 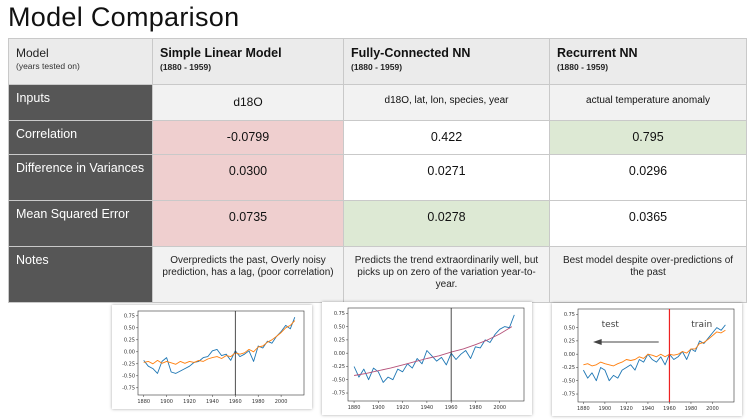 What do you see at coordinates (80, 137) in the screenshot?
I see `row-label-correlation: Correlation` at bounding box center [80, 137].